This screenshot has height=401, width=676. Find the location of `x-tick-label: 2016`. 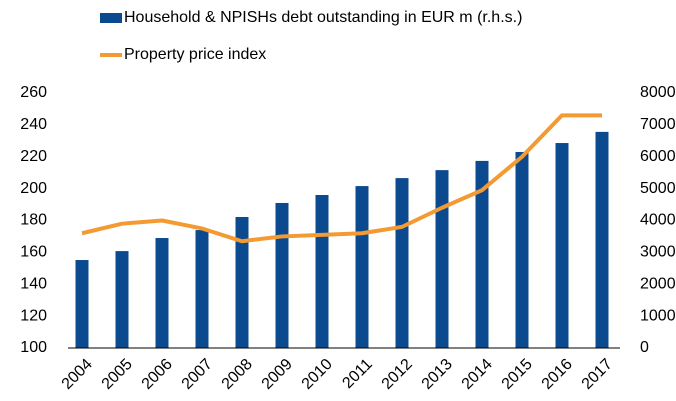

x-tick-label: 2016 is located at coordinates (557, 374).